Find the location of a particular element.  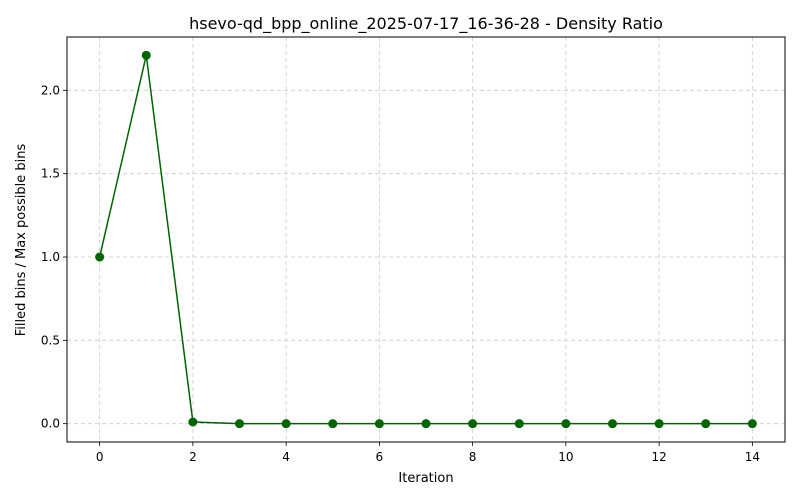

y-tick-label: 0.5 is located at coordinates (50, 340).